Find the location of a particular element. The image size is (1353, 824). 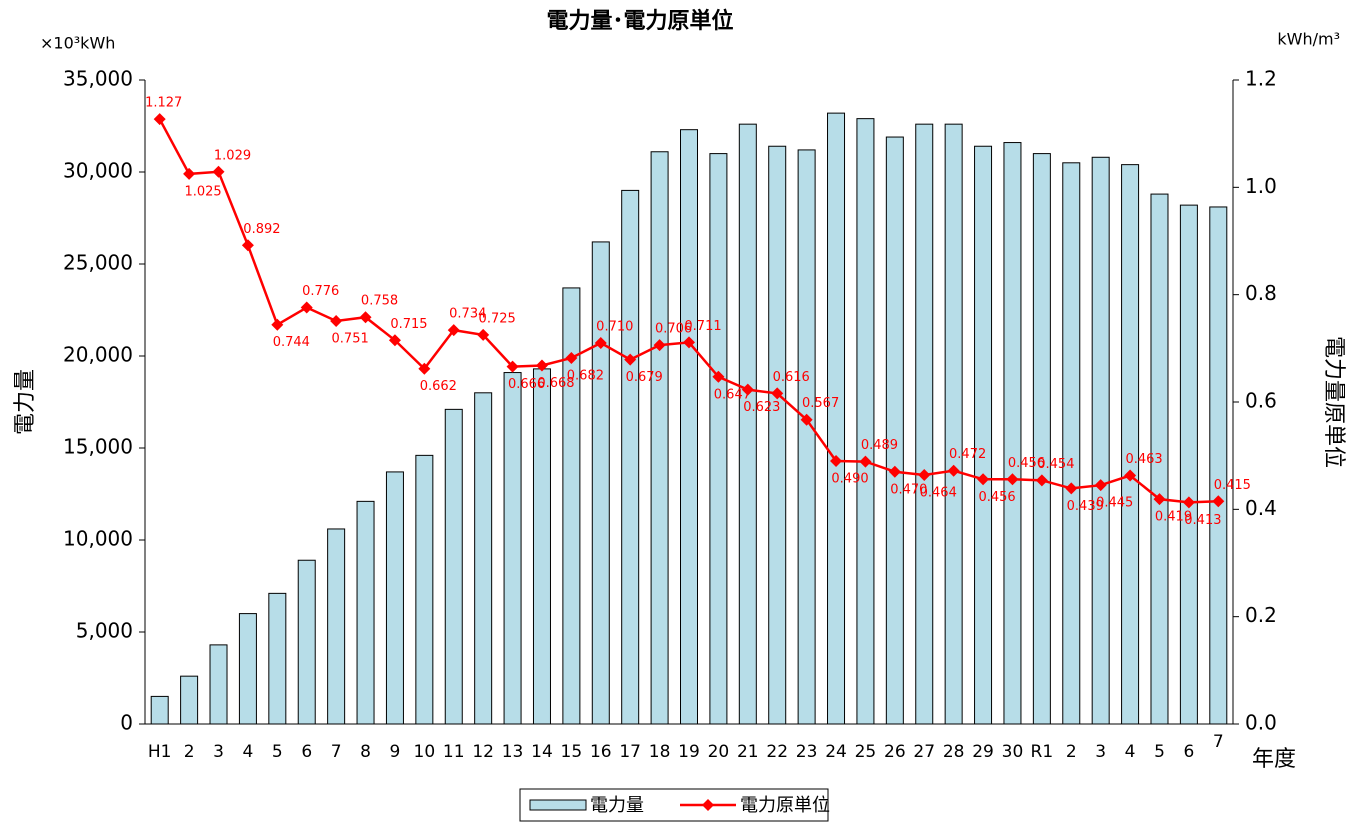

chart-title: 電力量･電力原単位 is located at coordinates (639, 21).